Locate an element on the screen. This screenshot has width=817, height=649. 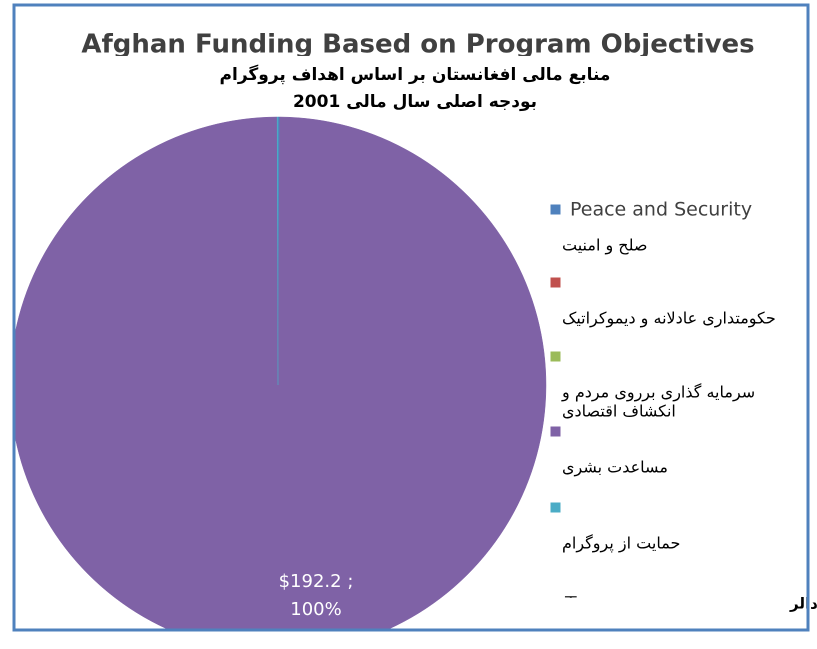
data-label-line: $192.2 ; is located at coordinates (316, 581).